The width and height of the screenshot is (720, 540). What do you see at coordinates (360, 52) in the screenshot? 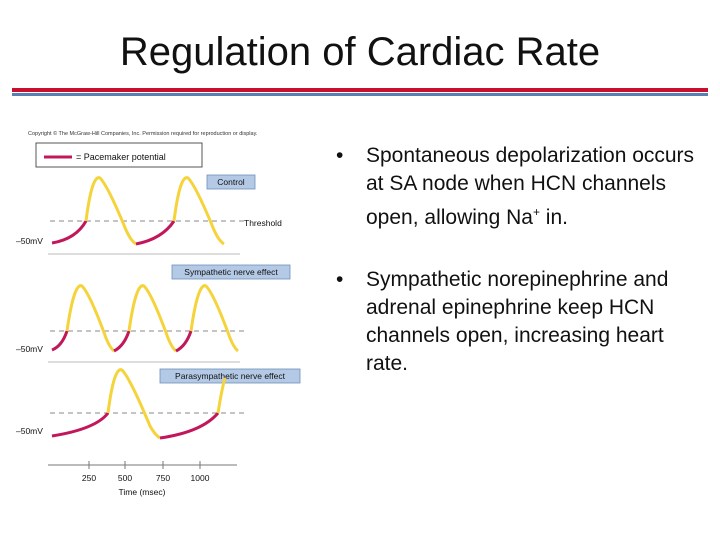
I see `slide-title: Regulation of Cardiac Rate` at bounding box center [360, 52].